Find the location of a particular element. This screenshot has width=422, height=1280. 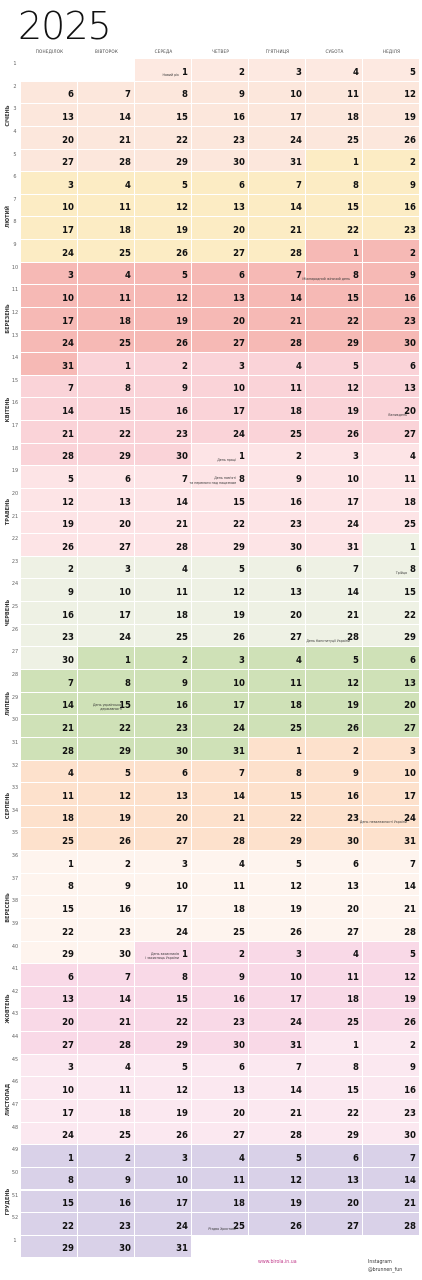

day-cell: 23 is located at coordinates (334, 816).